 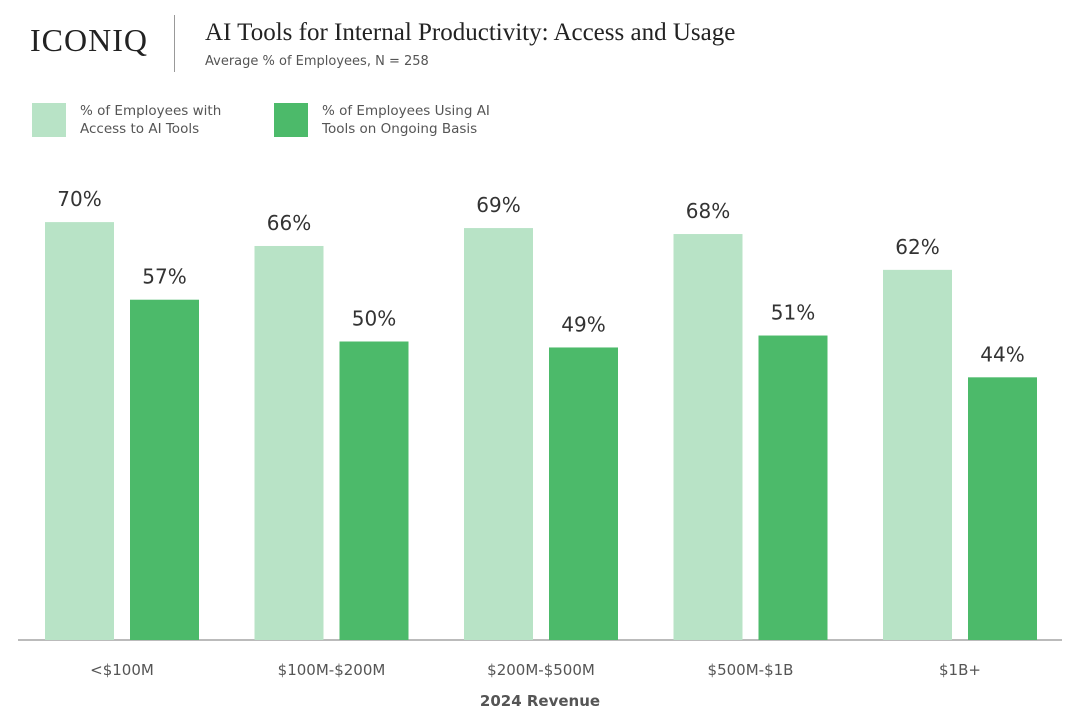 What do you see at coordinates (79, 199) in the screenshot?
I see `value-label: 70%` at bounding box center [79, 199].